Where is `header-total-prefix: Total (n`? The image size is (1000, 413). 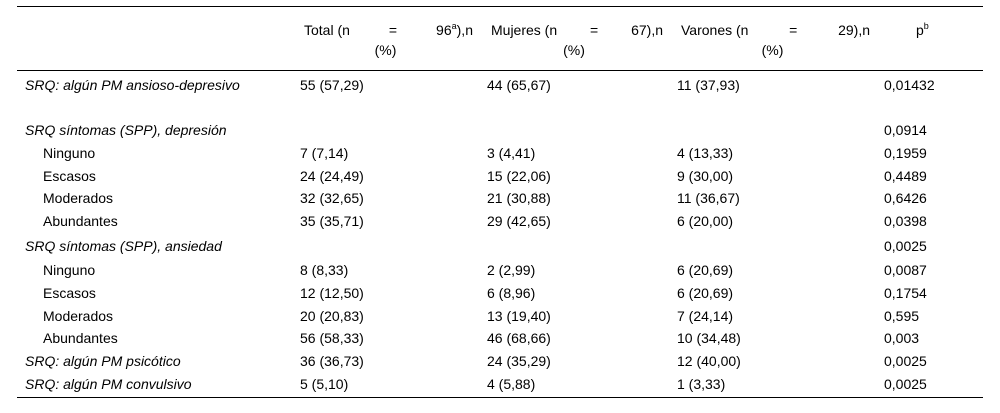 header-total-prefix: Total (n is located at coordinates (327, 30).